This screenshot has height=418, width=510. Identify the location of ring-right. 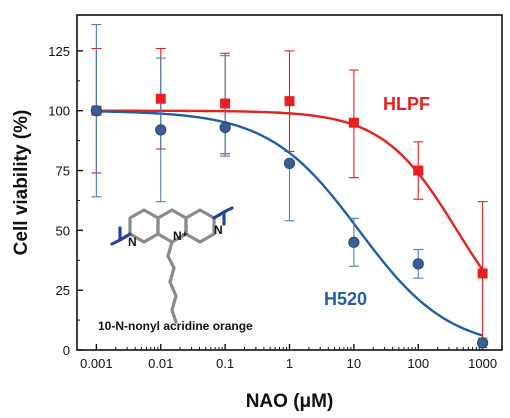
(200, 226).